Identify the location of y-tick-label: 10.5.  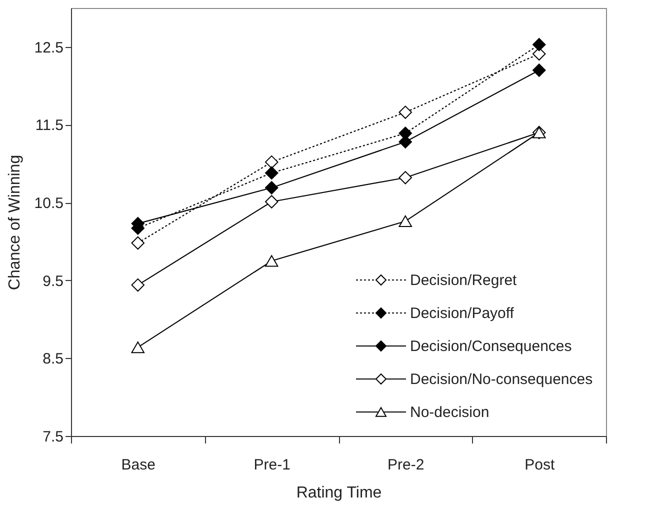
(49, 203).